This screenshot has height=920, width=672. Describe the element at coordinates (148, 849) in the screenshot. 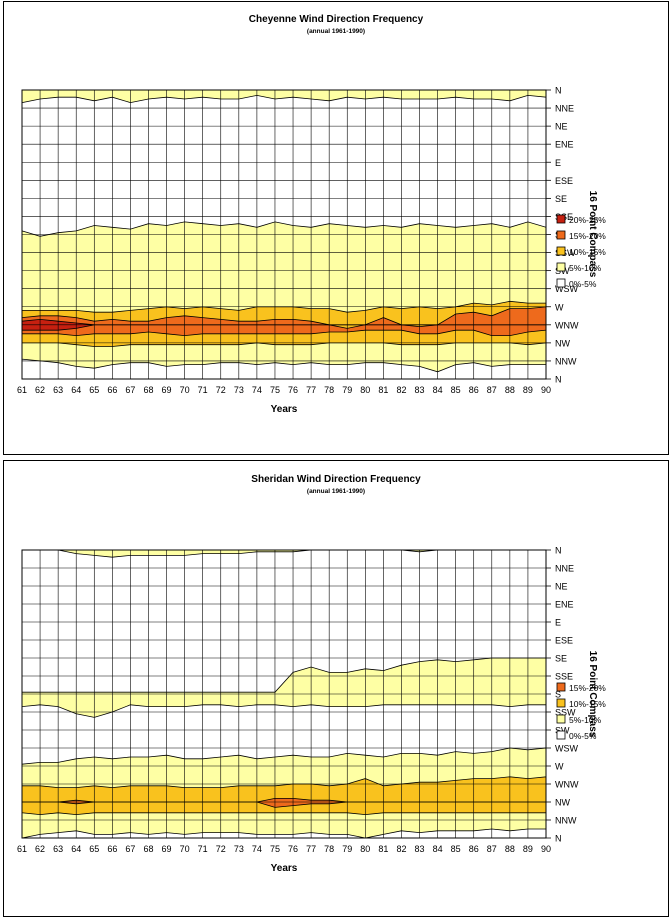

I see `x-tick-label: 68` at that location.